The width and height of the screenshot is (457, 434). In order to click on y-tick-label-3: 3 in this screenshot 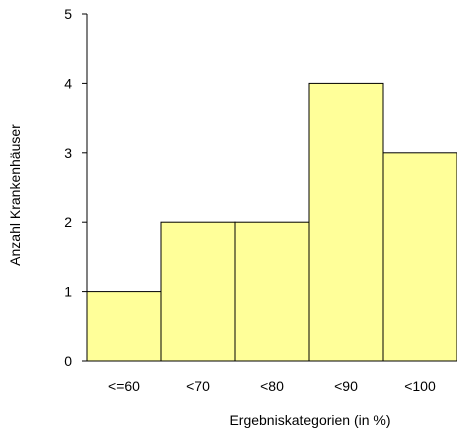, I will do `click(68, 153)`.